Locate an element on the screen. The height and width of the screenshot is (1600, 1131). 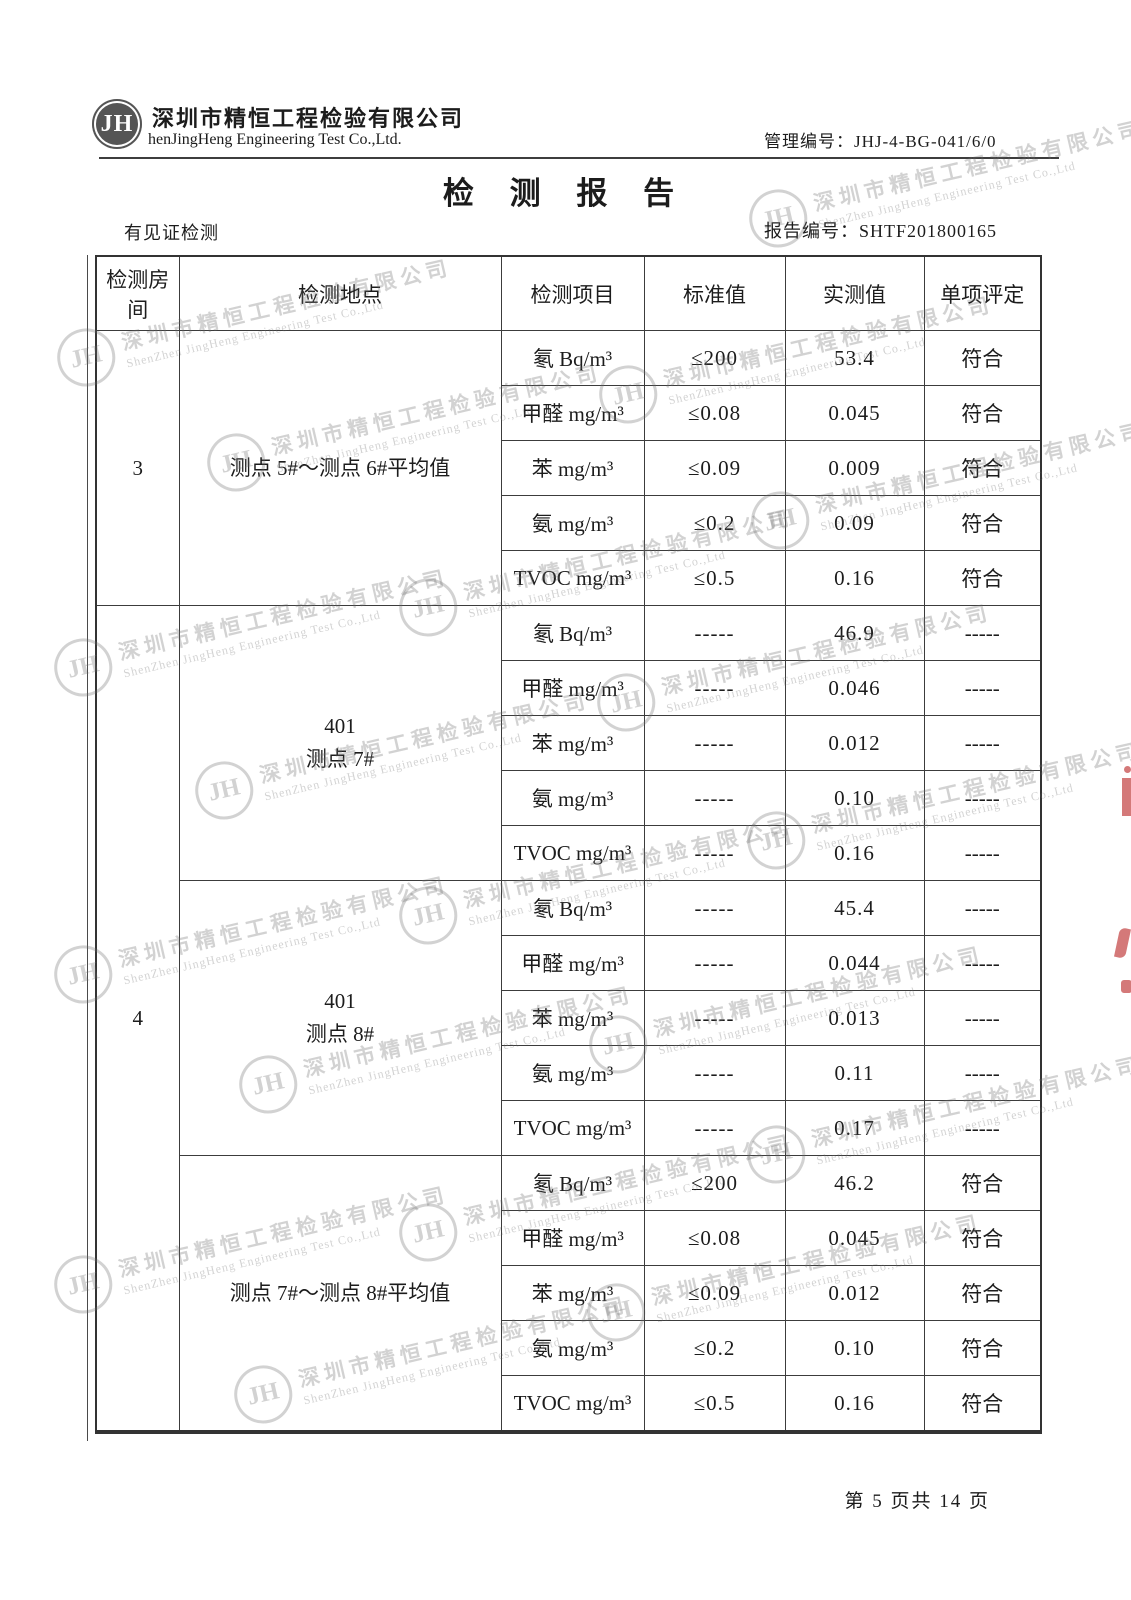
table-row: 苯 mg/m³ ≤0.09 0.009 符合 is located at coordinates (569, 468).